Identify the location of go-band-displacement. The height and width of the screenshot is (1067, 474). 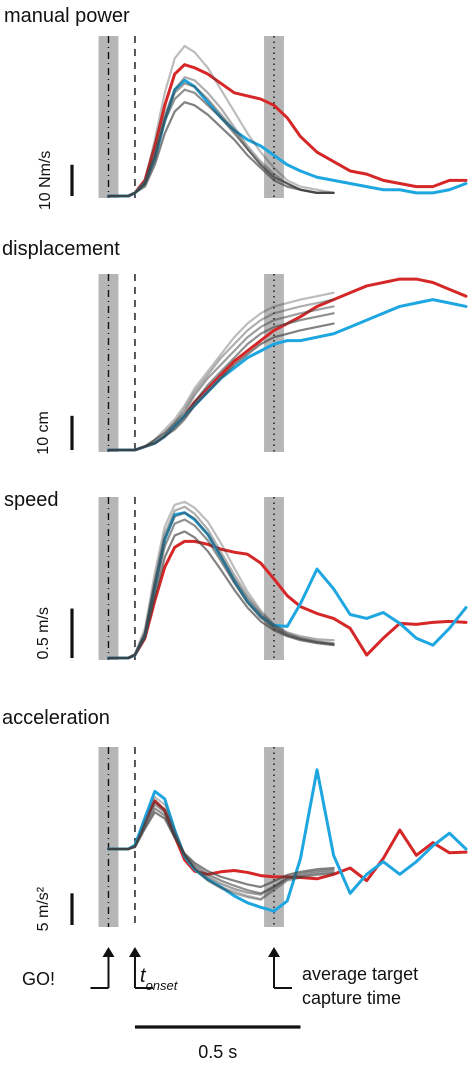
(108, 363).